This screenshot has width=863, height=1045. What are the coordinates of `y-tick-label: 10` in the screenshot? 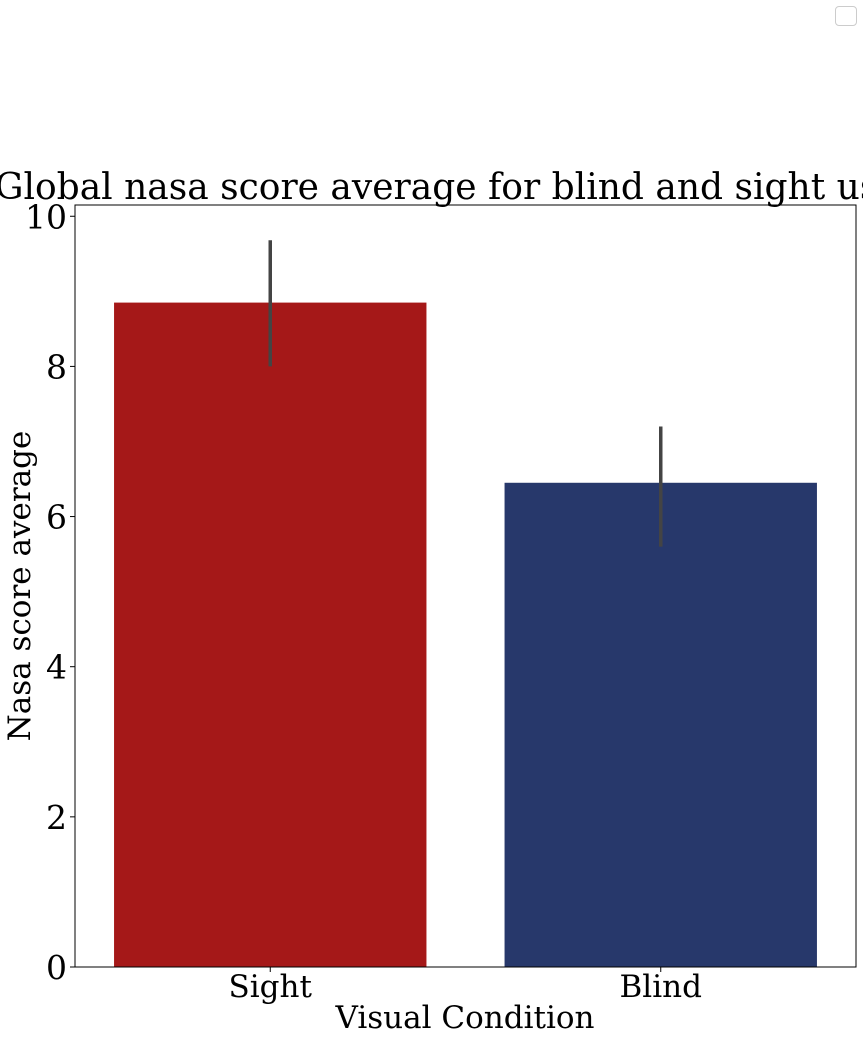 It's located at (46, 216).